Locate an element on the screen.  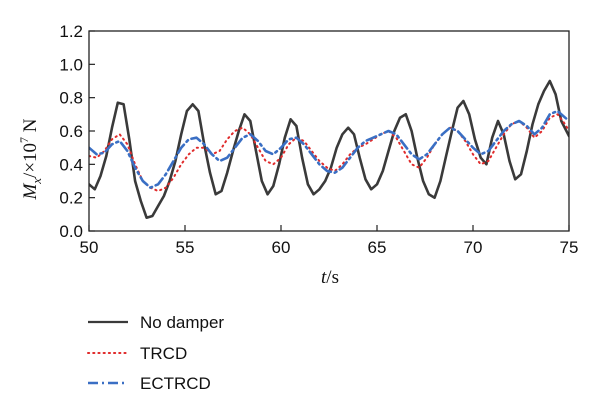
y-tick-label: 0.0 is located at coordinates (71, 231).